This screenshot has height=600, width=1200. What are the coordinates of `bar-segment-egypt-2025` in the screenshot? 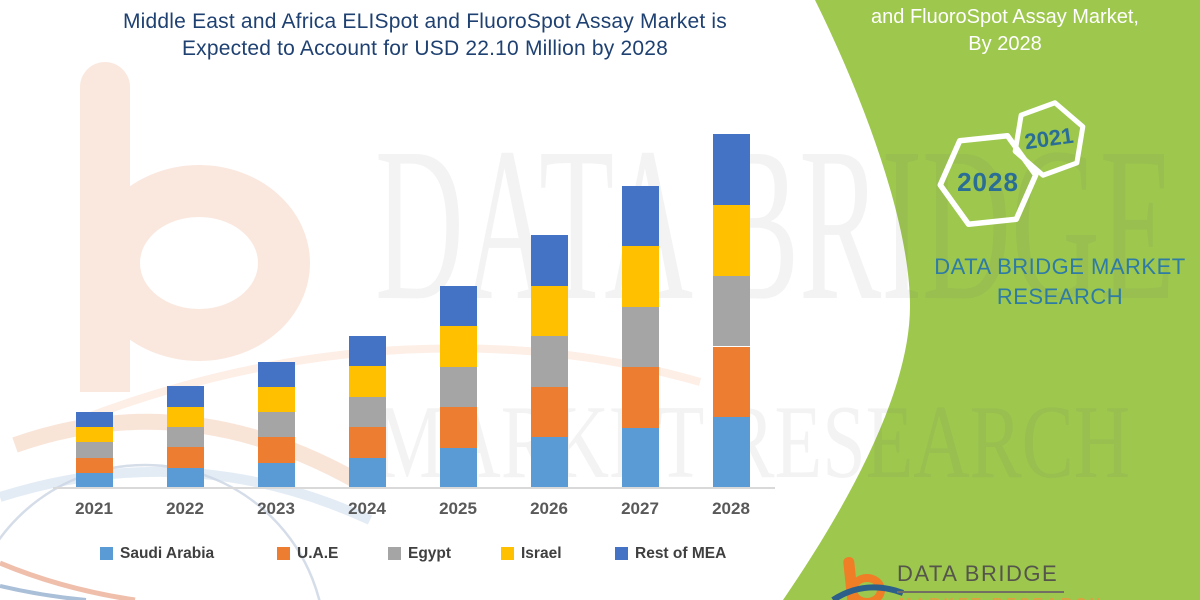 It's located at (458, 387).